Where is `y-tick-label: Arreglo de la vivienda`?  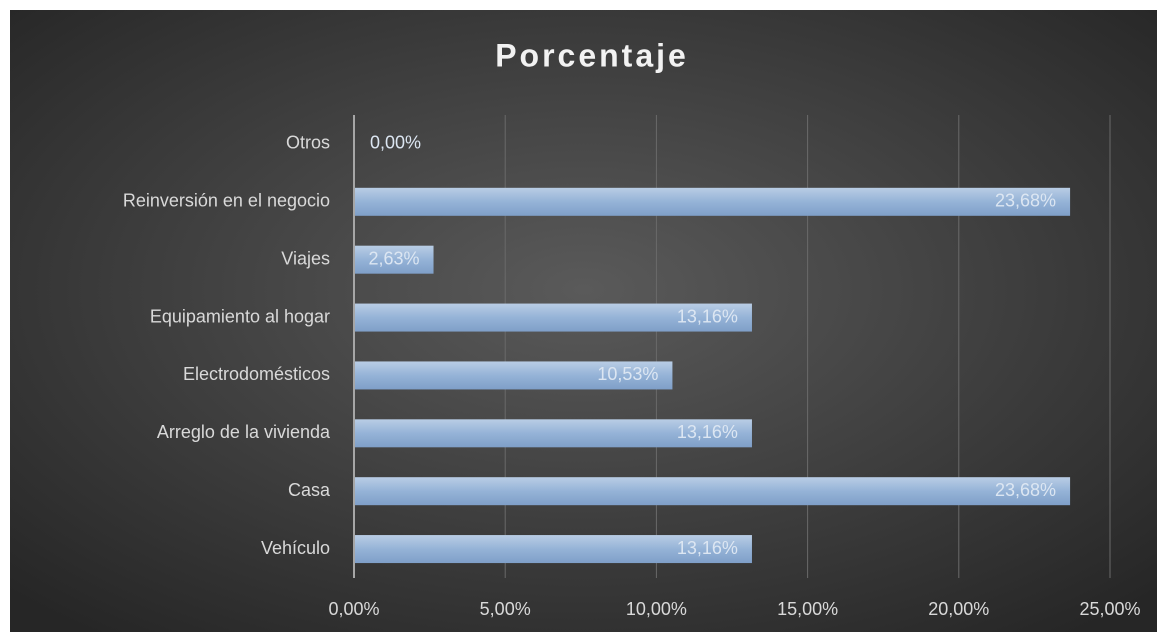
y-tick-label: Arreglo de la vivienda is located at coordinates (244, 432).